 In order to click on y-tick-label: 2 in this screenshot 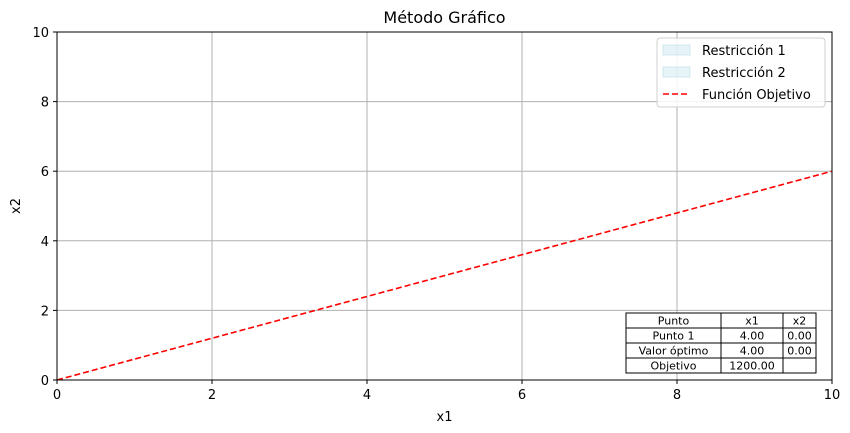, I will do `click(45, 311)`.